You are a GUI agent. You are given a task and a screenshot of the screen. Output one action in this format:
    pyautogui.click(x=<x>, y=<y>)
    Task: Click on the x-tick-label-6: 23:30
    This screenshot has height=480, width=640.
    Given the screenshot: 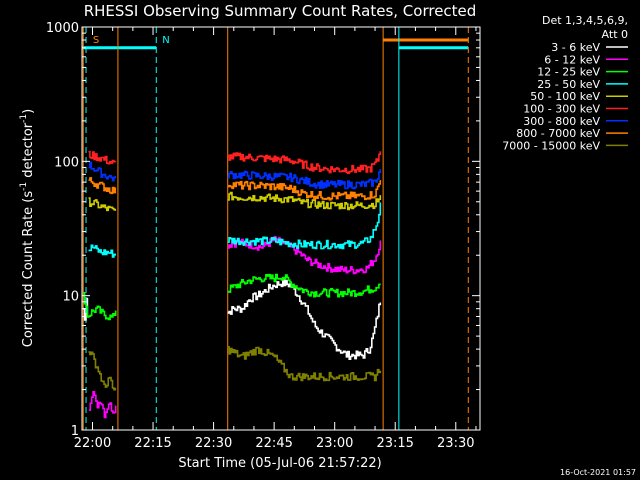 What is the action you would take?
    pyautogui.click(x=455, y=443)
    